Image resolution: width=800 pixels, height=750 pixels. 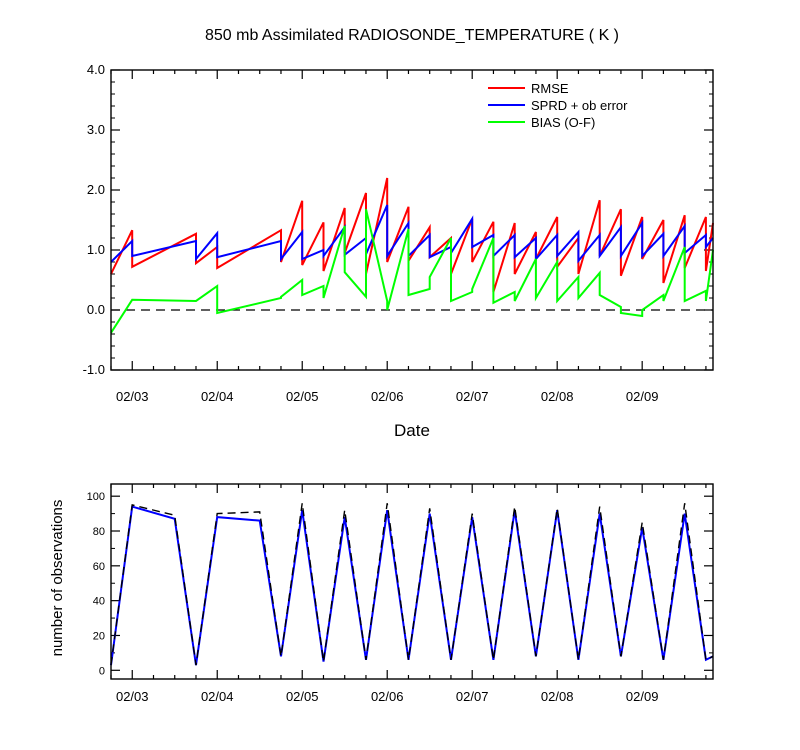 What do you see at coordinates (412, 430) in the screenshot?
I see `top-x-axis-label: Date` at bounding box center [412, 430].